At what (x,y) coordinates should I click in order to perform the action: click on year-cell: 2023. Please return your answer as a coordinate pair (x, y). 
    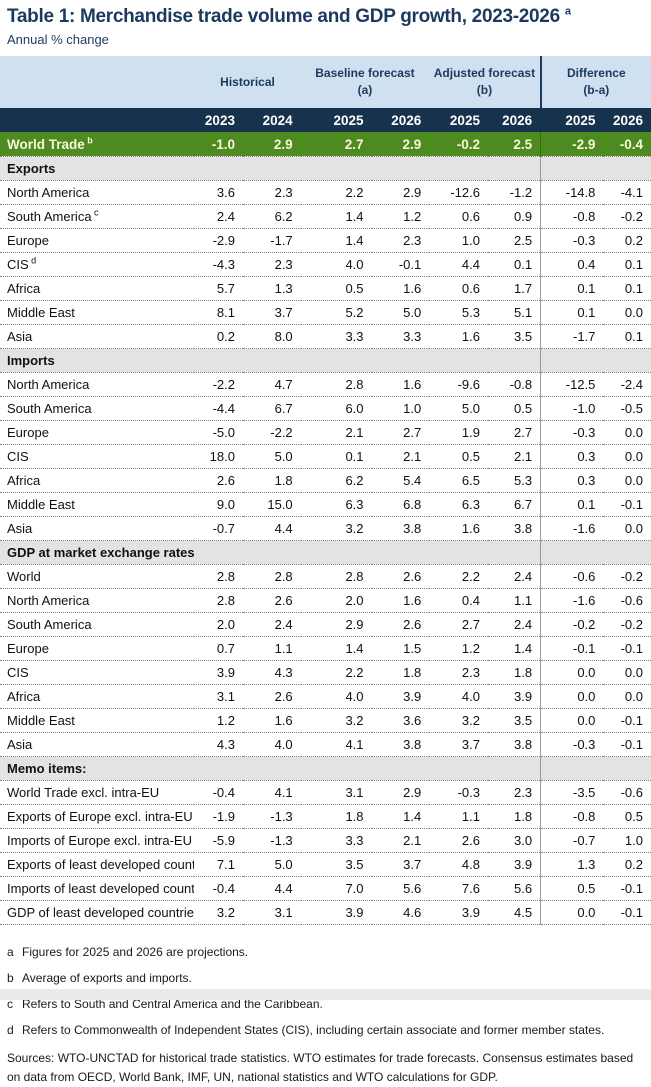
    Looking at the image, I should click on (218, 120).